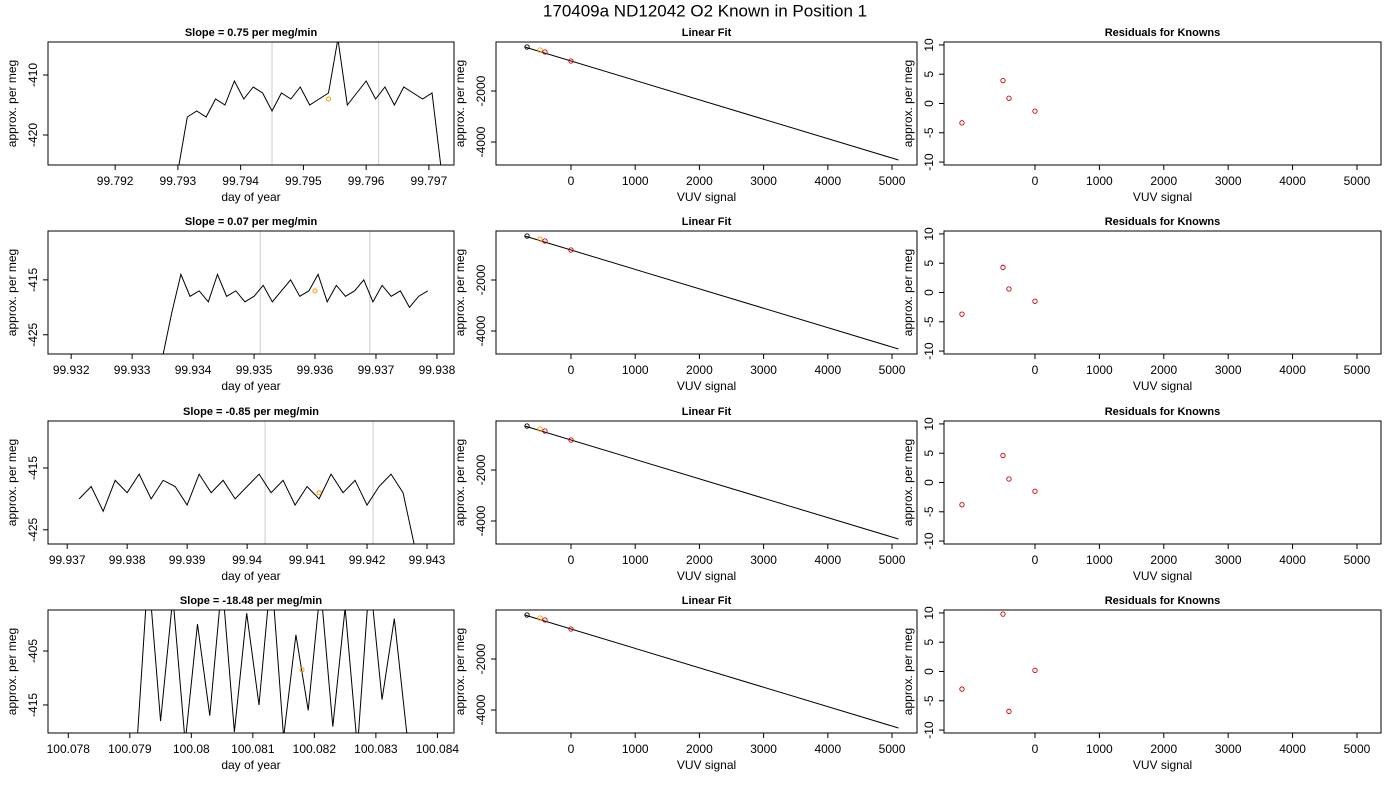 This screenshot has width=1400, height=800. What do you see at coordinates (705, 10) in the screenshot?
I see `figure-title: 170409a ND12042 O2 Known in Position 1` at bounding box center [705, 10].